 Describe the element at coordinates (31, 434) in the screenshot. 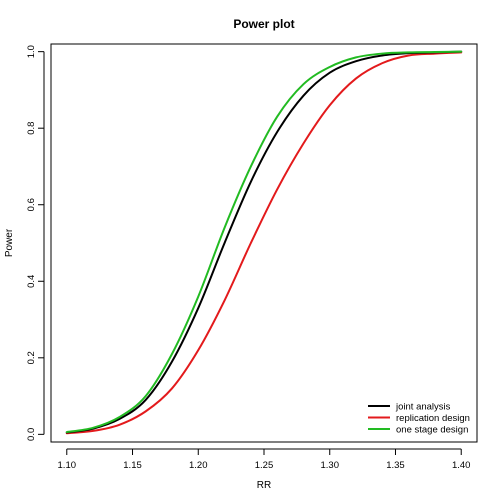

I see `y-tick-label: 0.0` at that location.